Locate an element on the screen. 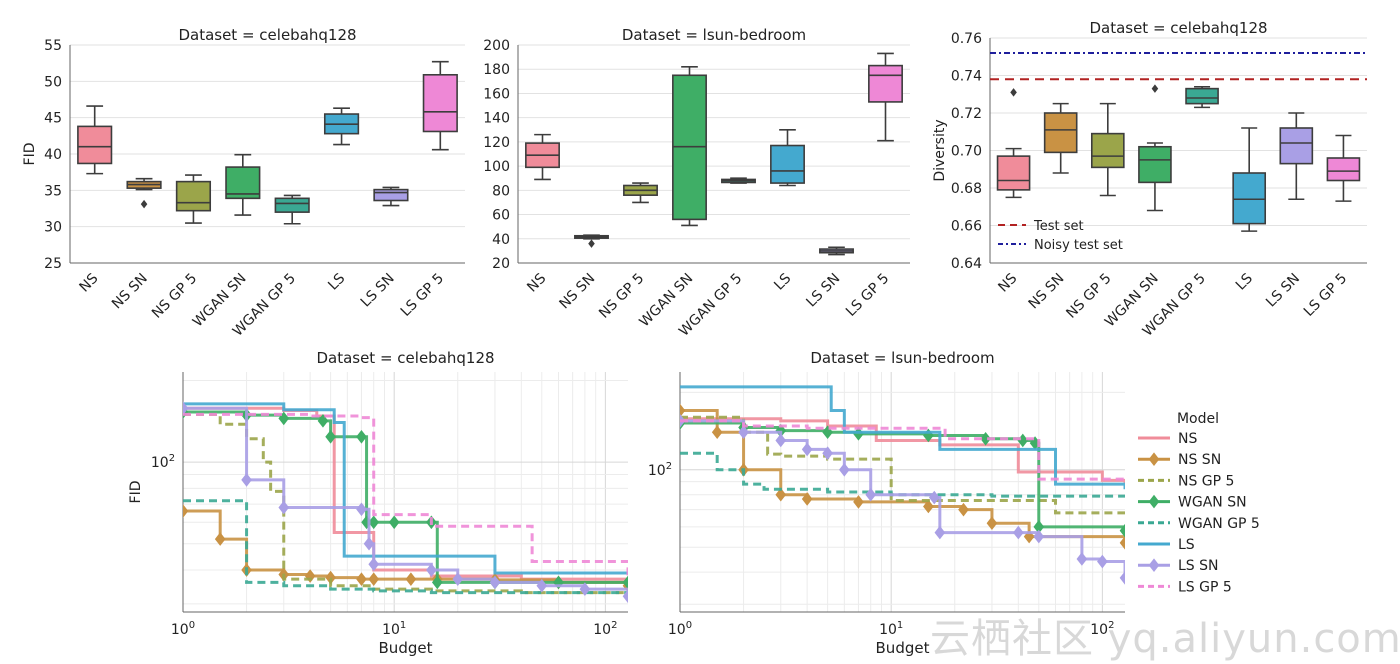 The image size is (1400, 664). series-ns-sn is located at coordinates (902, 476).